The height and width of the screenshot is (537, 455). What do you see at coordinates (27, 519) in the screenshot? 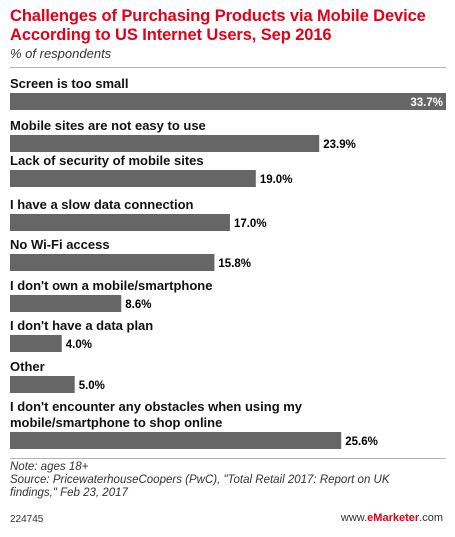
I see `chart-id: 224745` at bounding box center [27, 519].